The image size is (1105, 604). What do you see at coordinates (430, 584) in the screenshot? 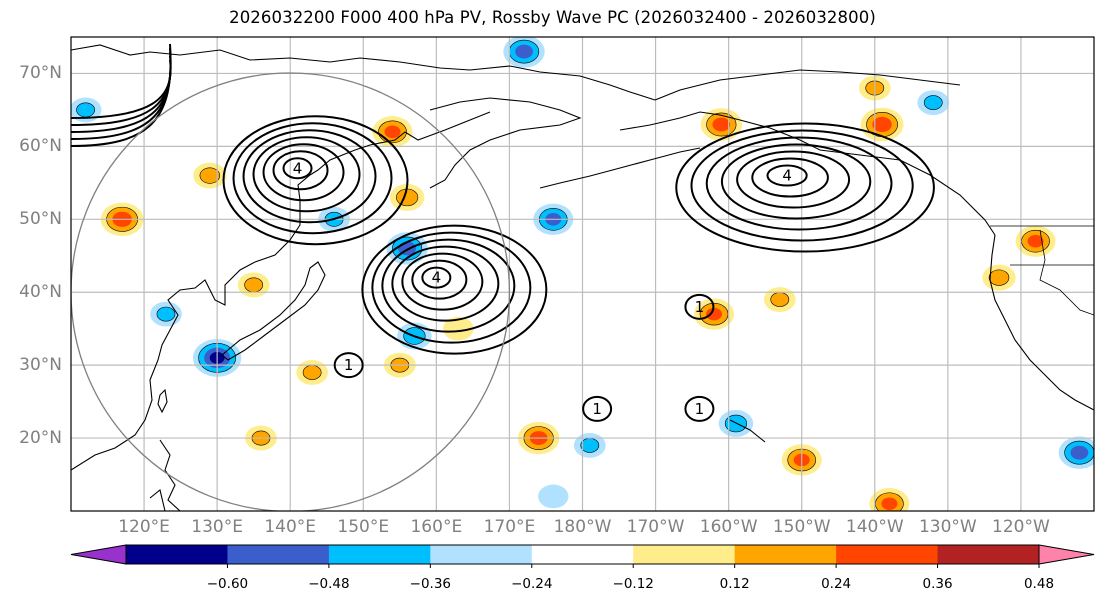
I see `colorbar-tick-label: −0.36` at bounding box center [430, 584].